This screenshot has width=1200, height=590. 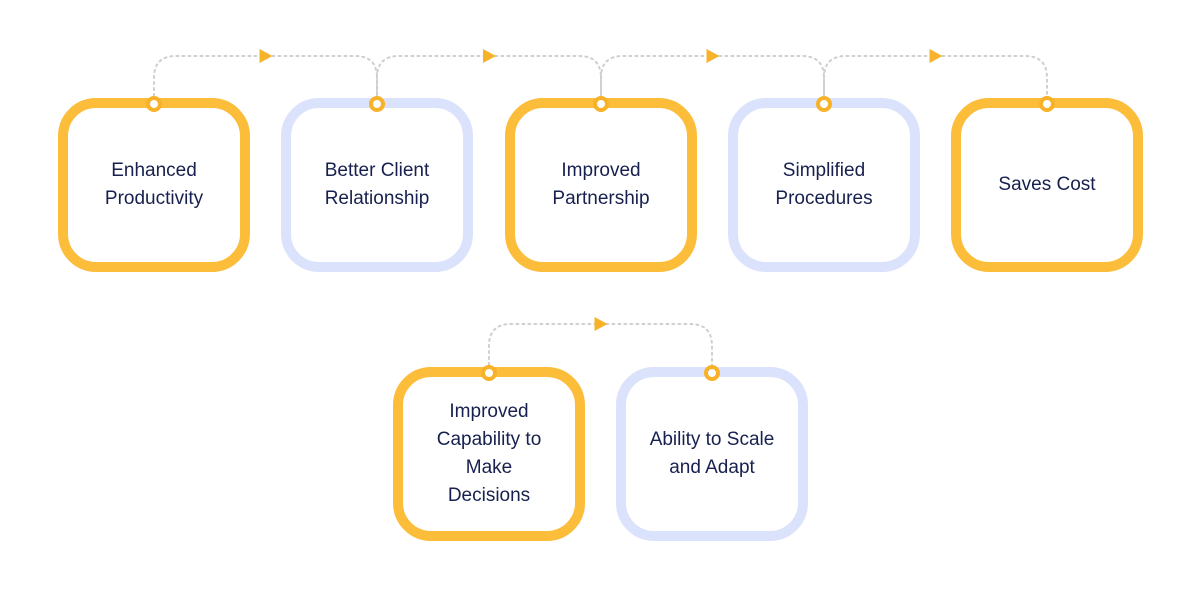 I want to click on card-ability-to-scale: Ability to Scale and Adapt, so click(x=712, y=454).